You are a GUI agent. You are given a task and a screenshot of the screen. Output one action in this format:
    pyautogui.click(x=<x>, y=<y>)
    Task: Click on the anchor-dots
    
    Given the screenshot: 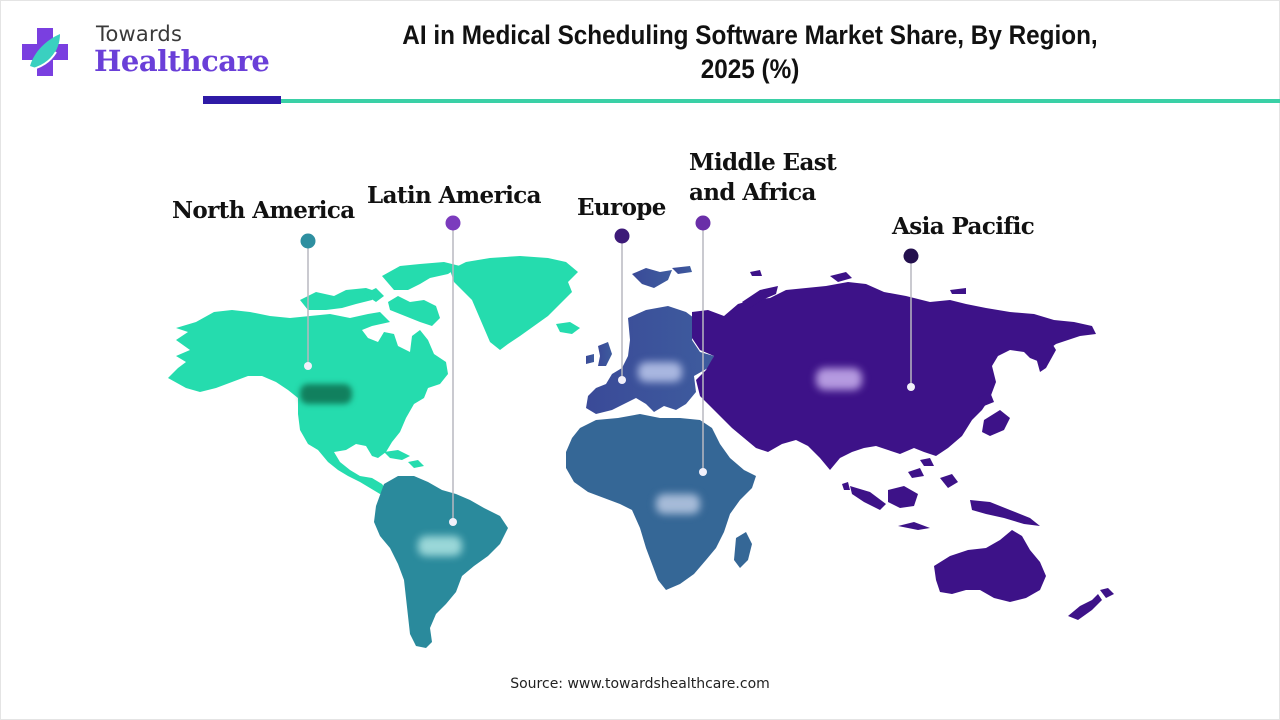 What is the action you would take?
    pyautogui.click(x=609, y=444)
    